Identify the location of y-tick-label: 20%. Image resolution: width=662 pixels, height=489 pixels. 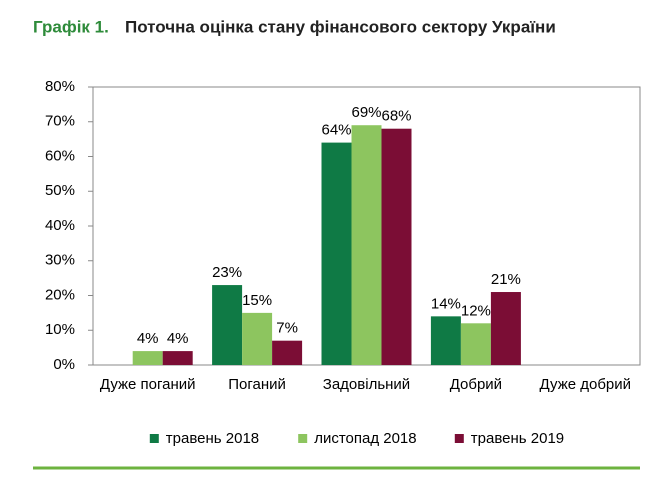
(60, 294).